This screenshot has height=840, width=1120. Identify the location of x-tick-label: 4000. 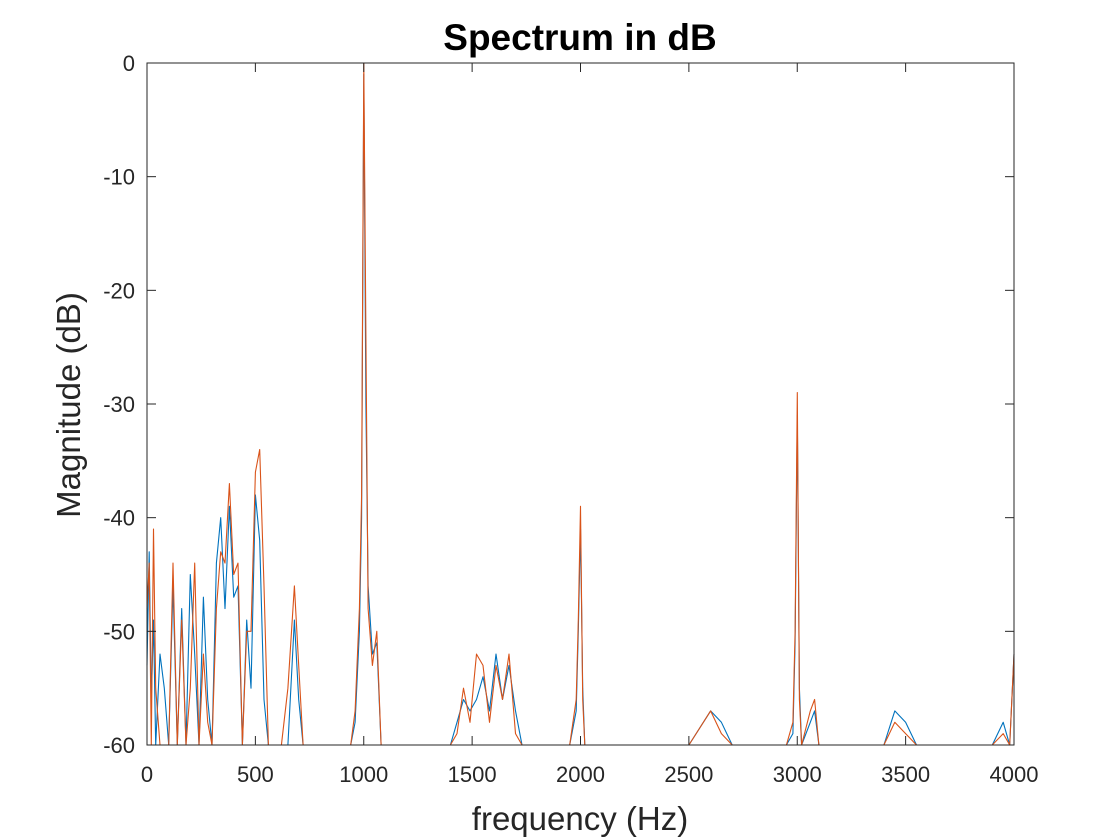
(1014, 774).